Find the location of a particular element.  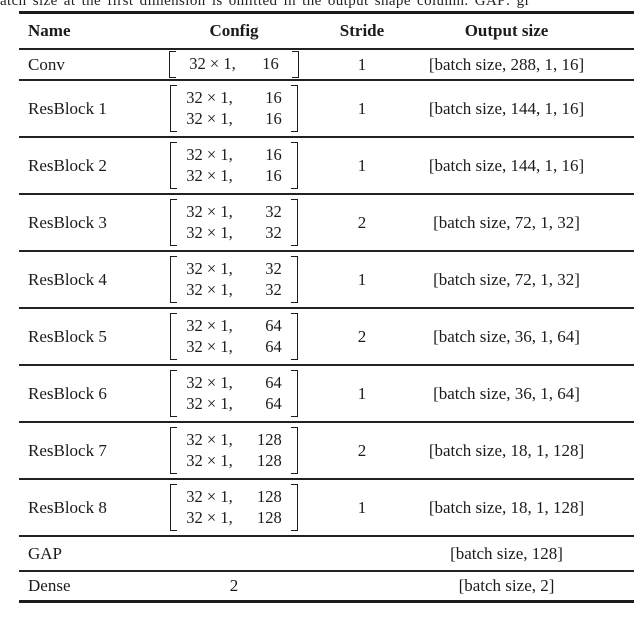

row-name-cell: ResBlock 2 is located at coordinates (67, 165).